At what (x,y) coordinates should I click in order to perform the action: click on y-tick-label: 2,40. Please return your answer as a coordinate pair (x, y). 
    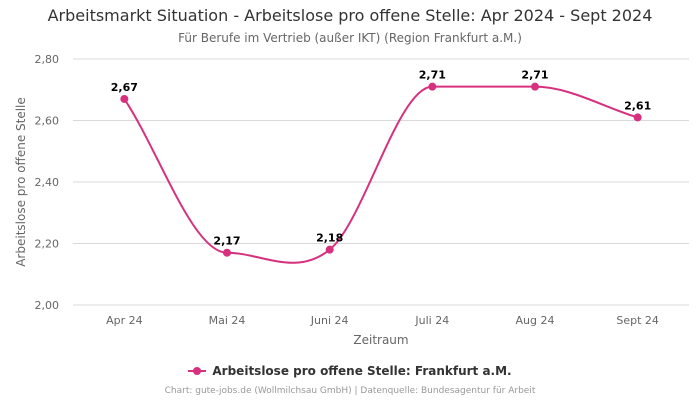
    Looking at the image, I should click on (47, 182).